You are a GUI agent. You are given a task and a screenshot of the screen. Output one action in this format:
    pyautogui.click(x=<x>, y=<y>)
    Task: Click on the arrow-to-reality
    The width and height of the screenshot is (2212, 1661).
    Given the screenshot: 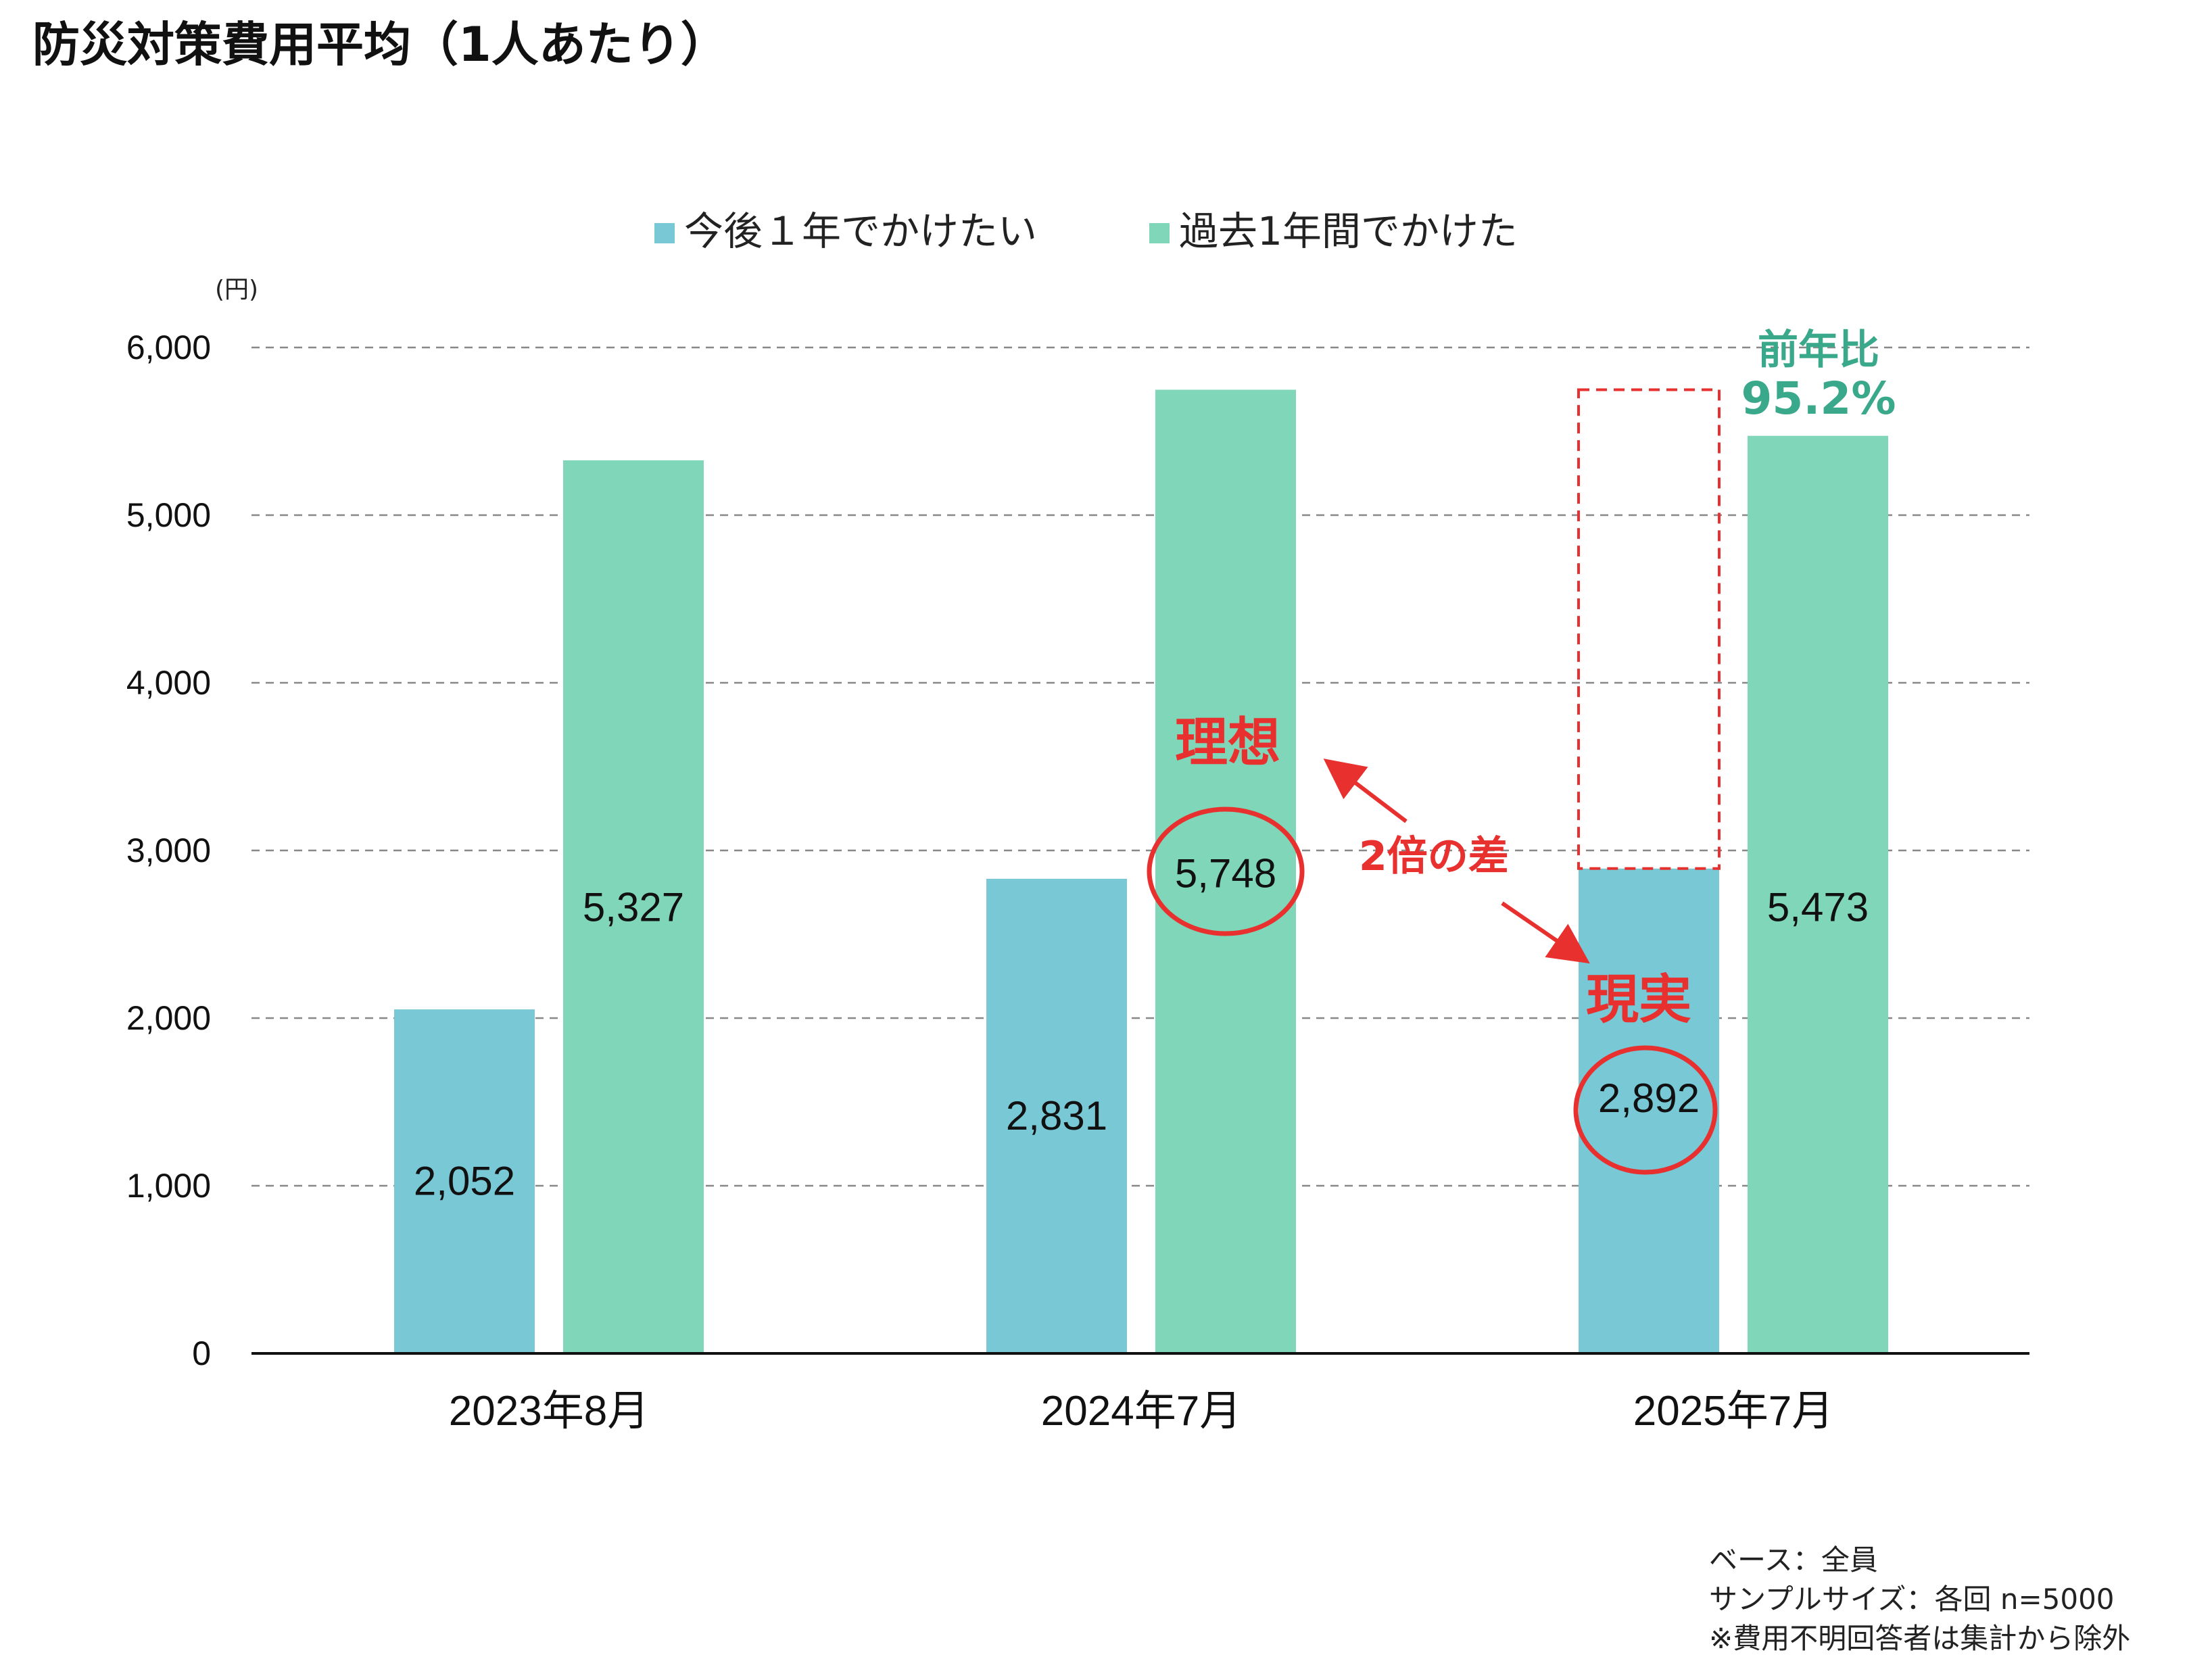 What is the action you would take?
    pyautogui.click(x=1546, y=932)
    